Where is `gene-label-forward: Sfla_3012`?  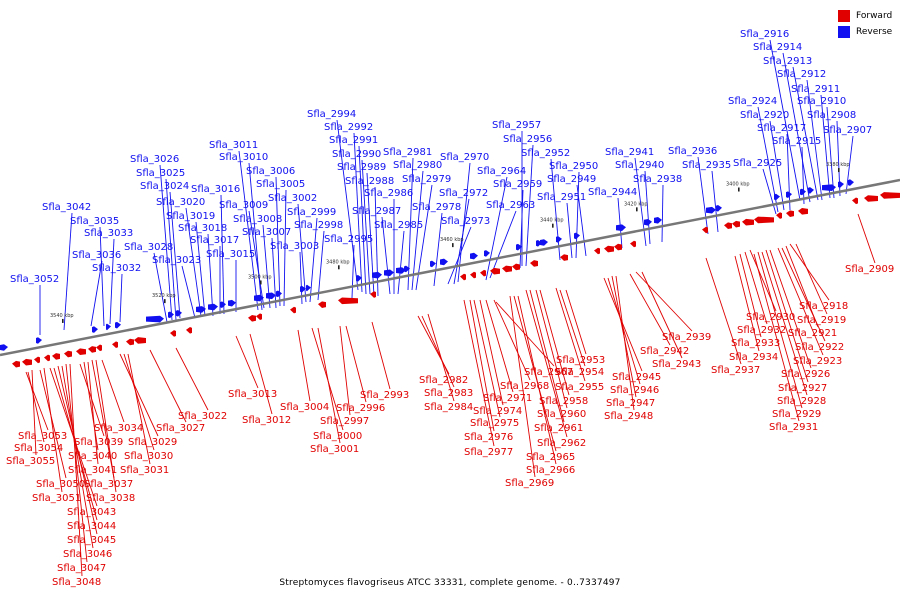
gene-label-forward: Sfla_3012 is located at coordinates (266, 420).